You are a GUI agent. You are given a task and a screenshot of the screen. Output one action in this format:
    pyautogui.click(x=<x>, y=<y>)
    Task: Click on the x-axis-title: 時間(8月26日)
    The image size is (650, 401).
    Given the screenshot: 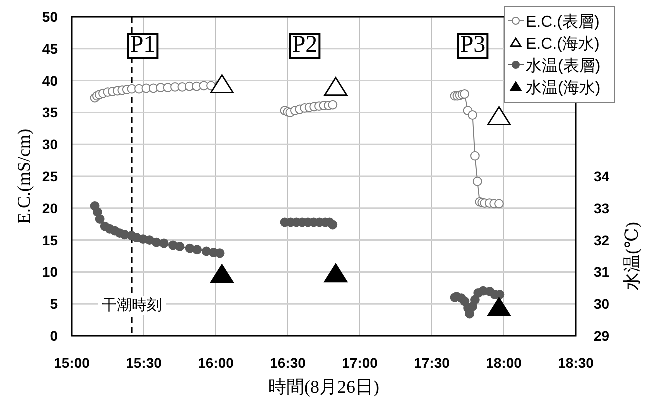 What is the action you would take?
    pyautogui.click(x=324, y=387)
    